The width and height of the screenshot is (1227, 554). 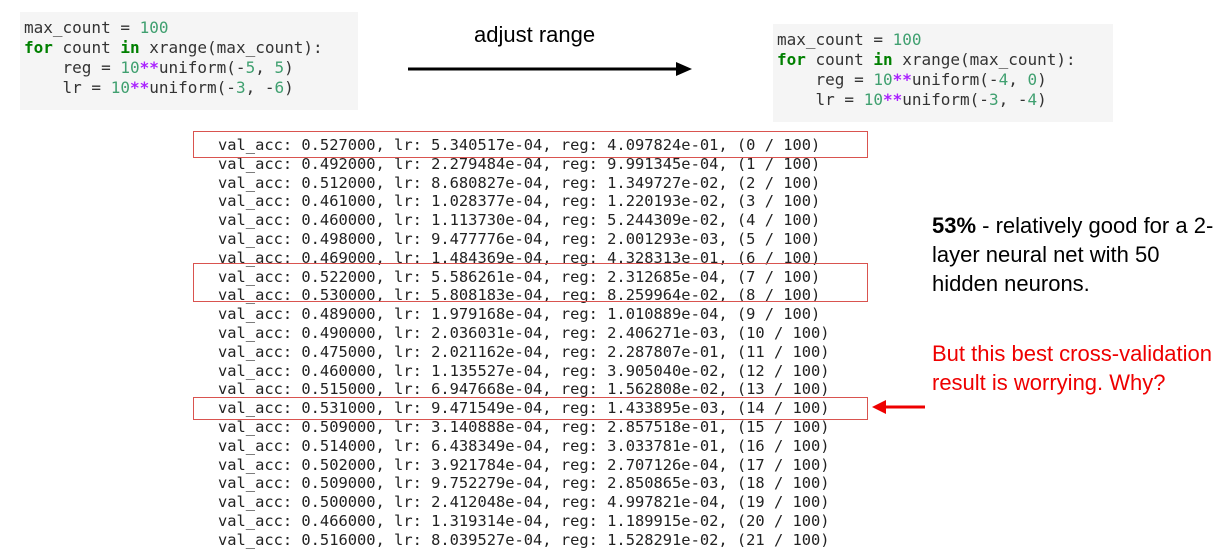 I want to click on code-token: 0, so click(x=1032, y=79).